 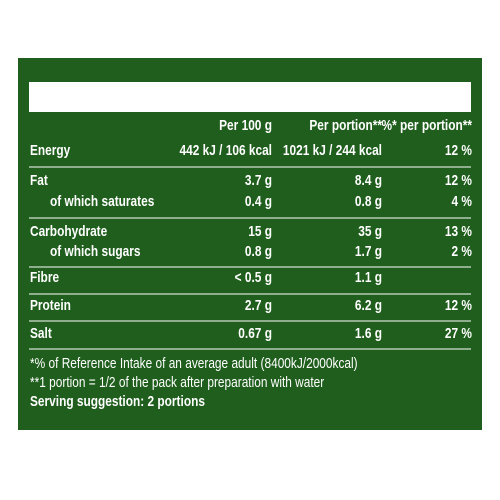 I want to click on cell: 1.7 g, so click(x=368, y=251).